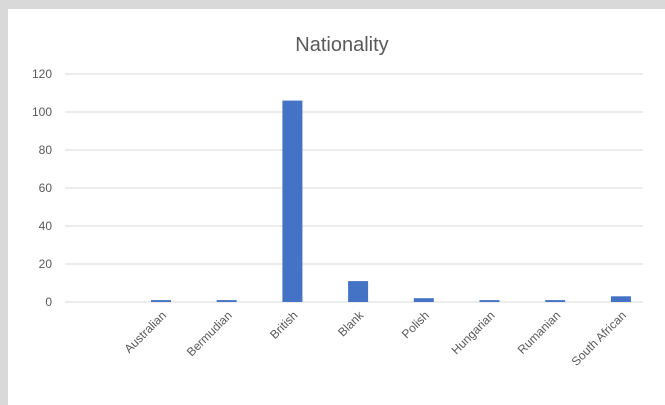 The width and height of the screenshot is (665, 405). What do you see at coordinates (292, 201) in the screenshot?
I see `bar-british` at bounding box center [292, 201].